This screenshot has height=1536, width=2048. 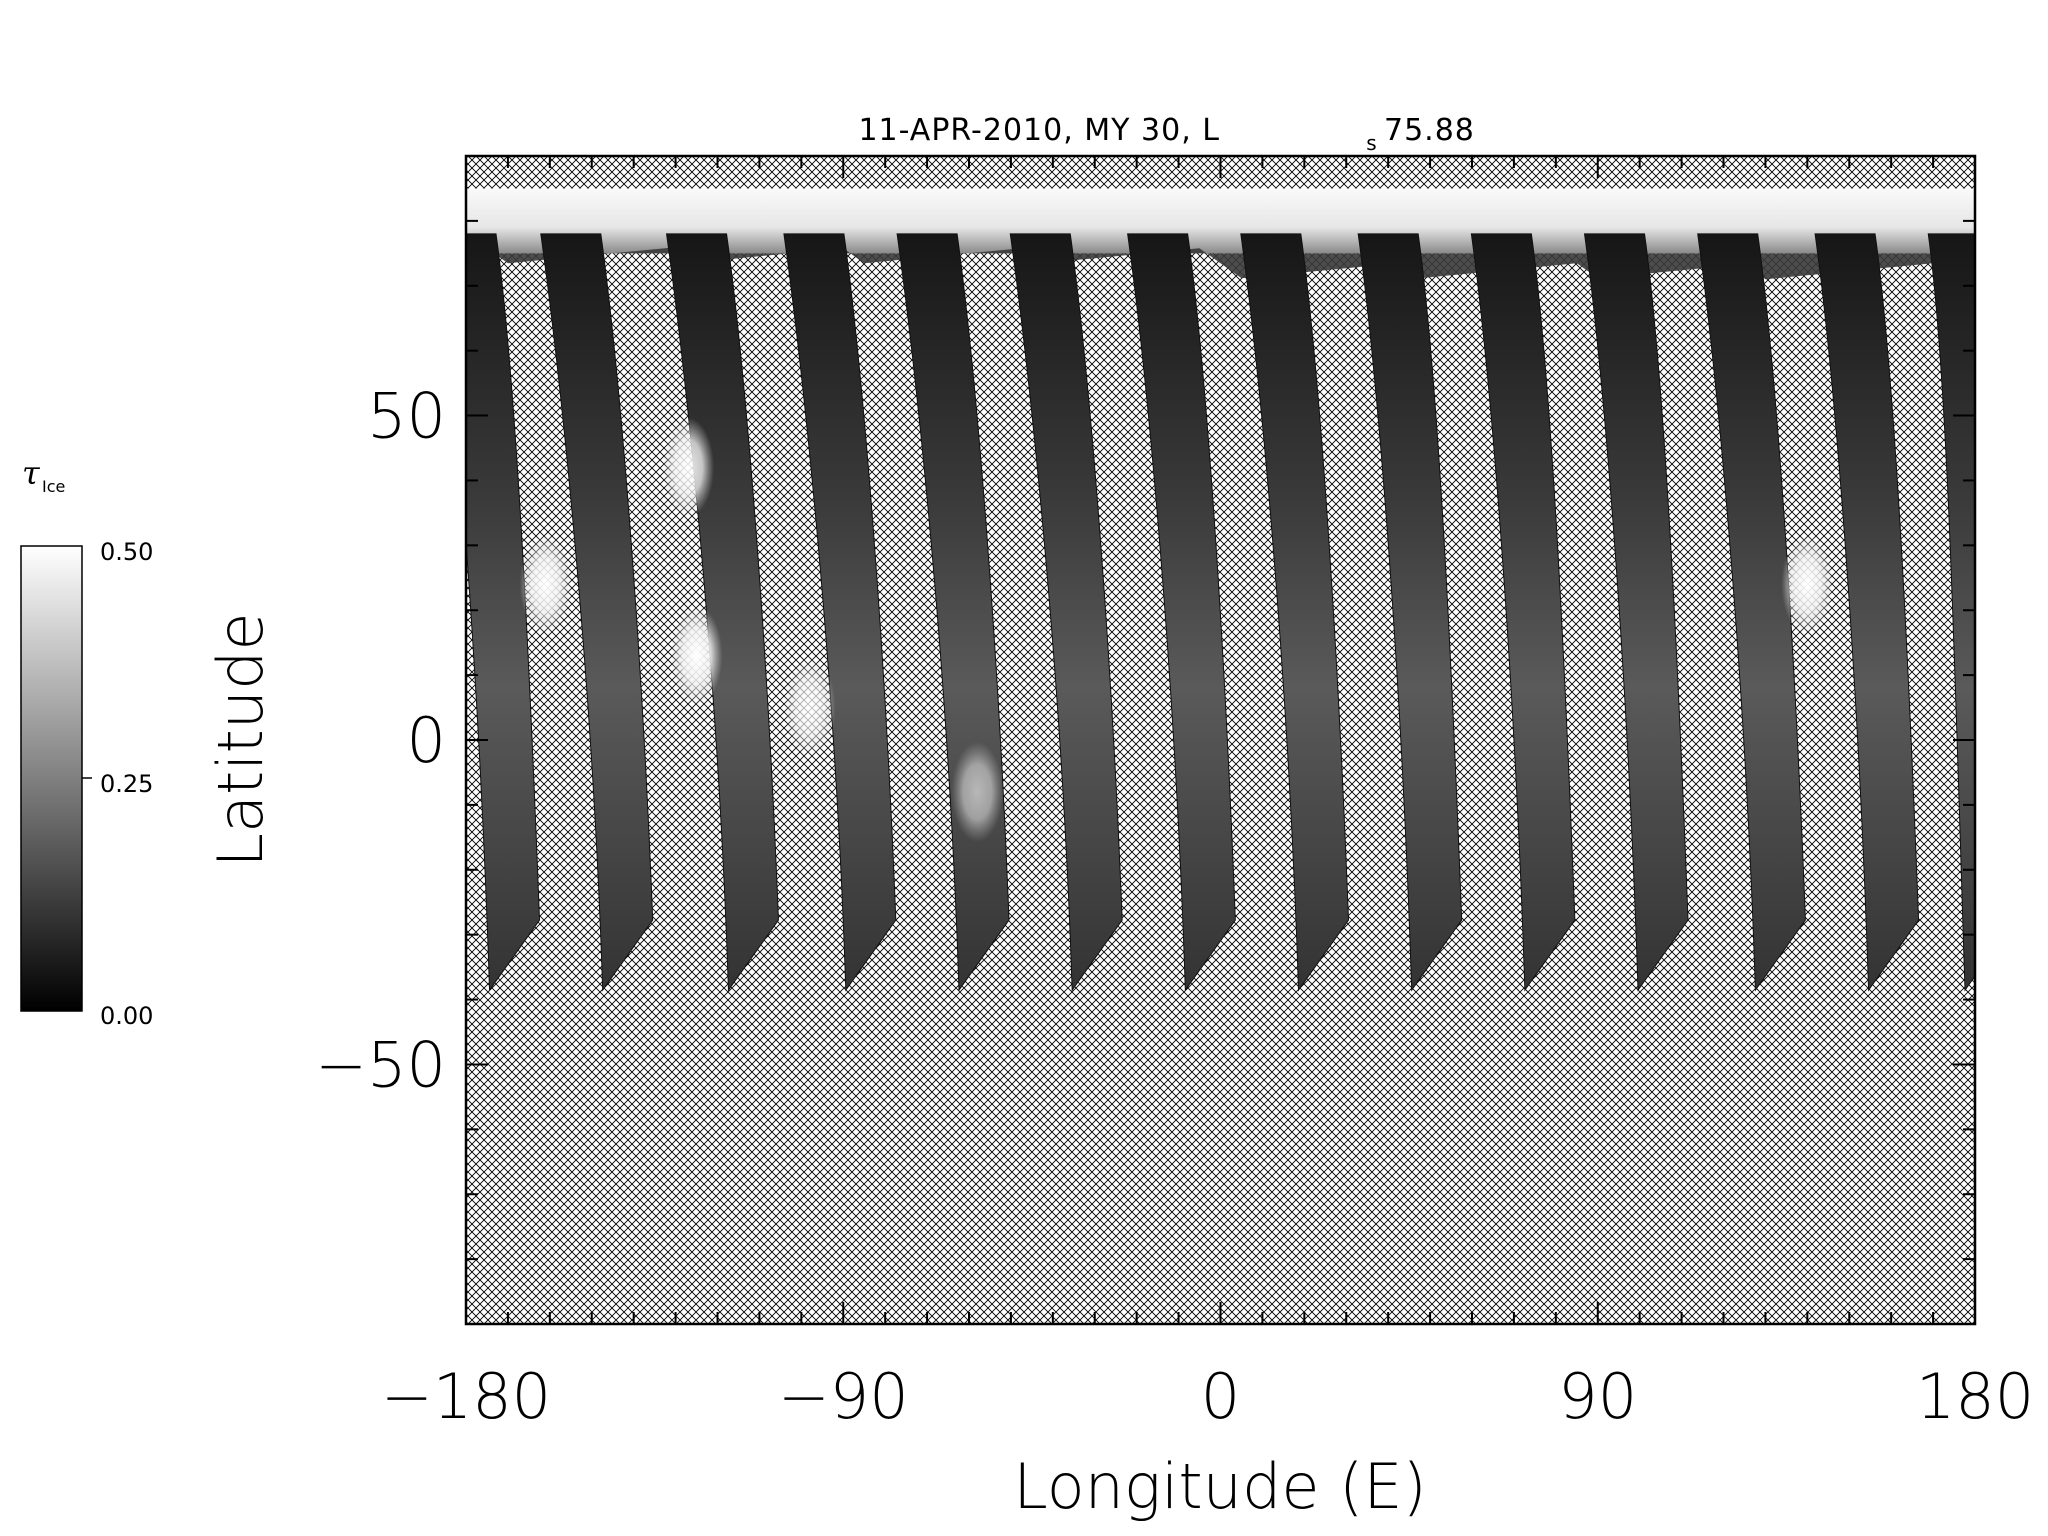 I want to click on svg-text: 11-APR-2010, MY 30, L, so click(x=1039, y=130).